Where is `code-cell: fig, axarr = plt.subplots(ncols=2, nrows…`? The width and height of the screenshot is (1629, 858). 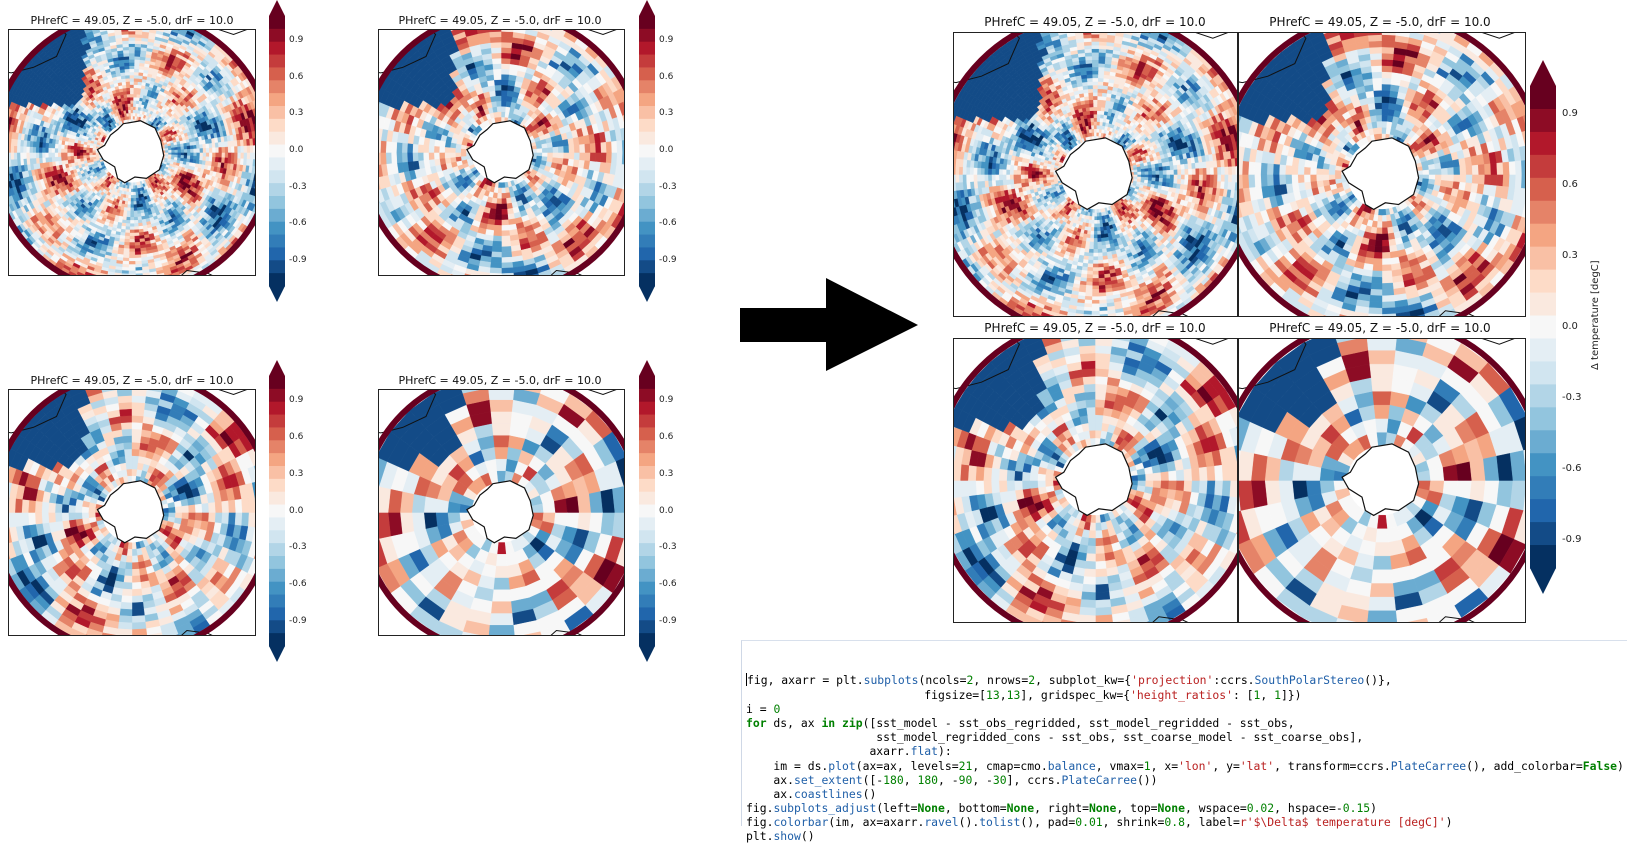
code-cell: fig, axarr = plt.subplots(ncols=2, nrows… is located at coordinates (1184, 733).